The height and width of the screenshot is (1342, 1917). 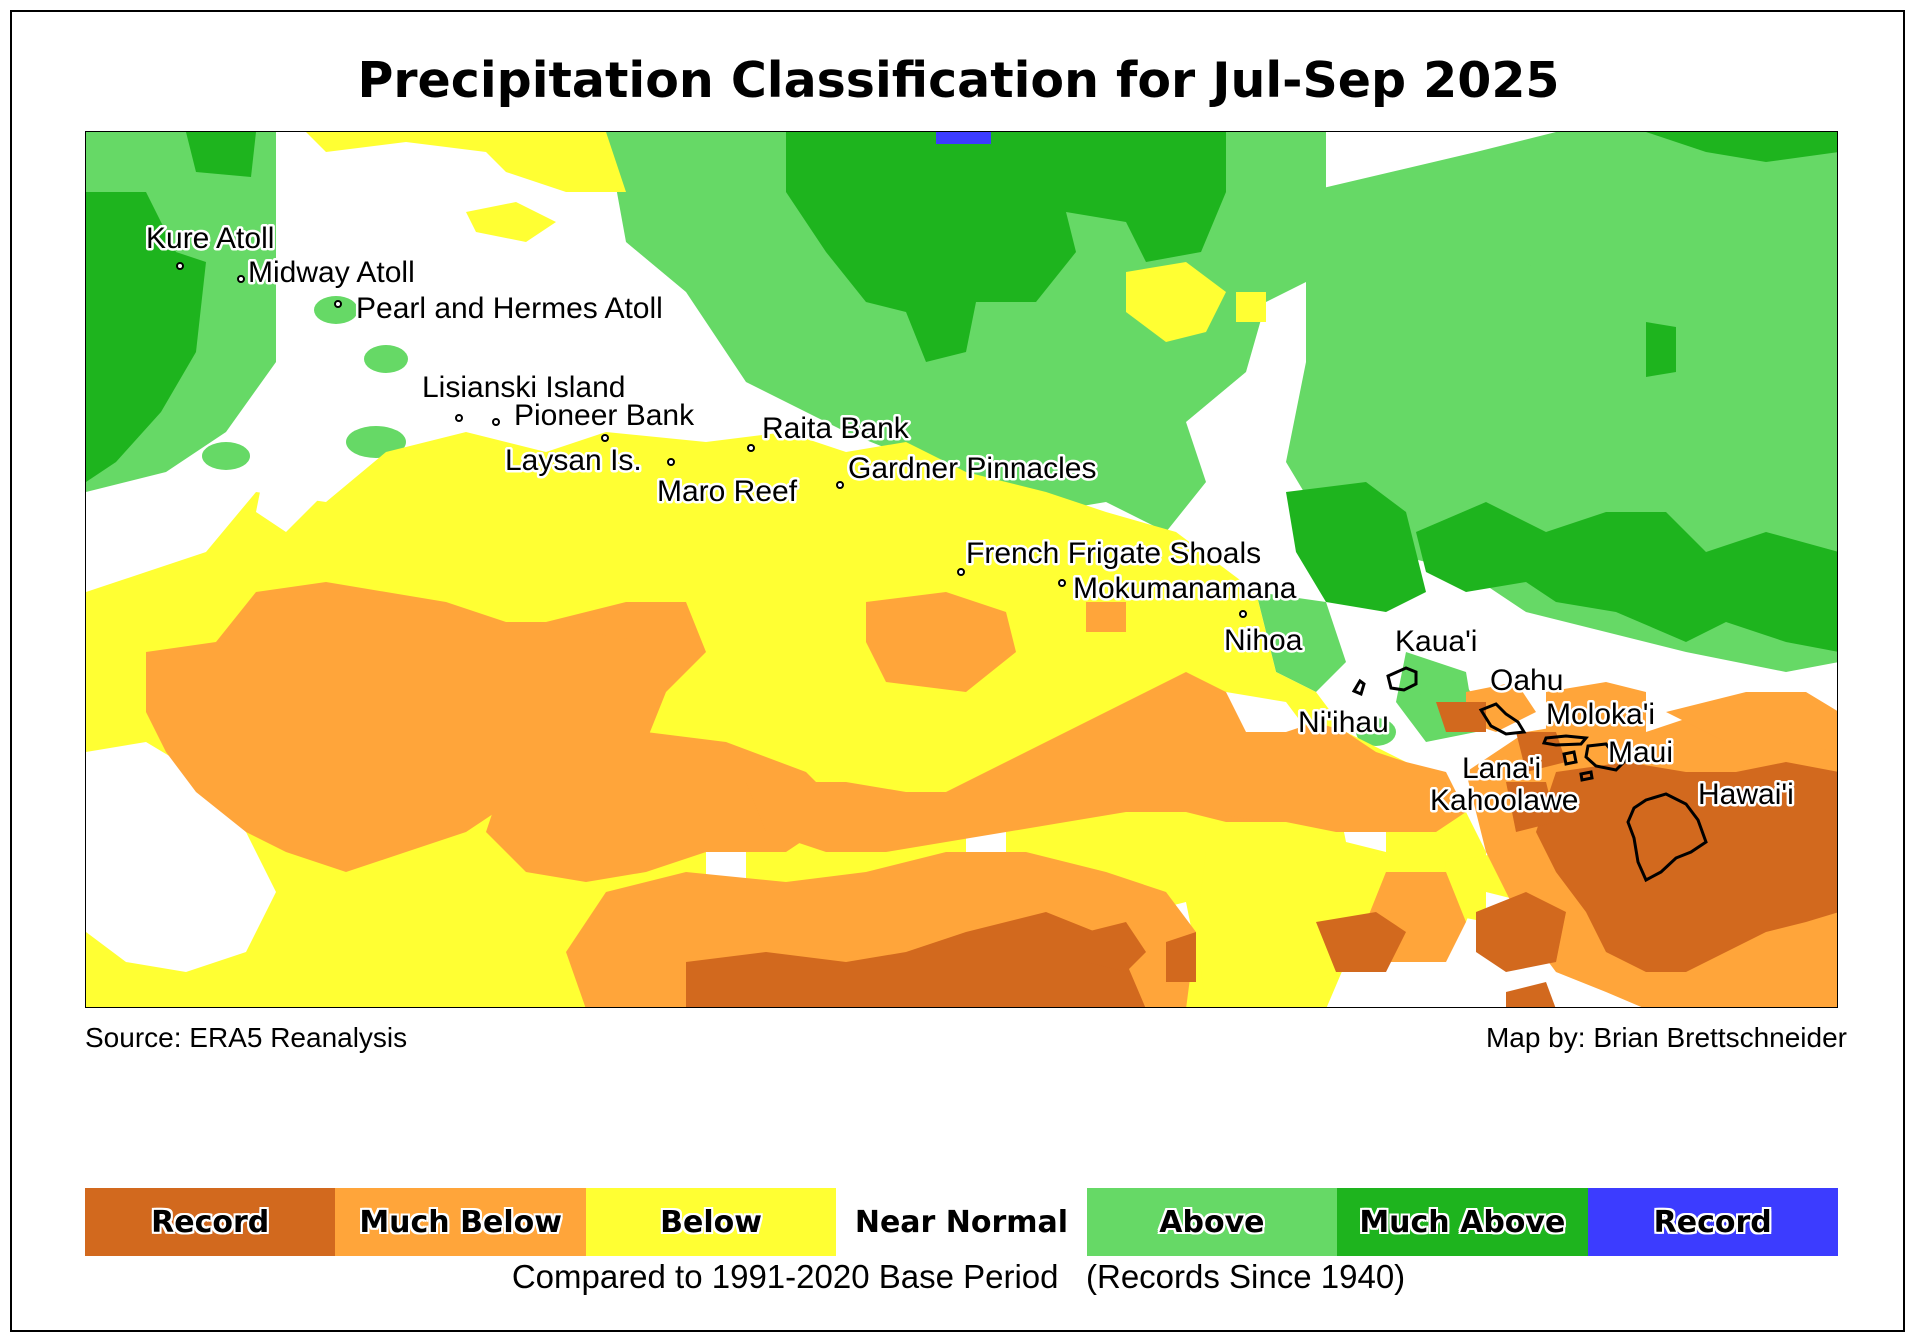 I want to click on nihoa-marker, so click(x=1243, y=614).